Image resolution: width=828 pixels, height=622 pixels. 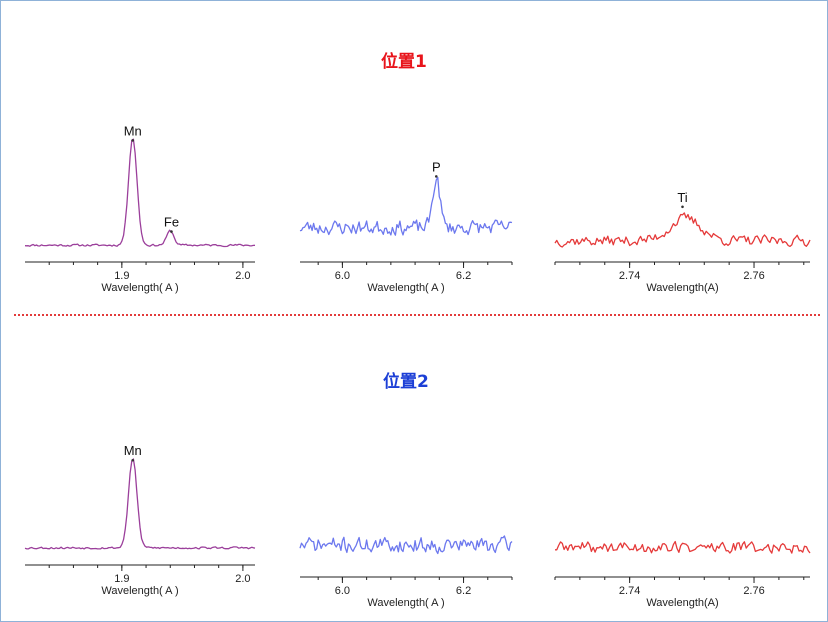 I want to click on spectrum-mn-position-2: 1.9 2.0 Wavelength( A ) Mn, so click(x=140, y=520).